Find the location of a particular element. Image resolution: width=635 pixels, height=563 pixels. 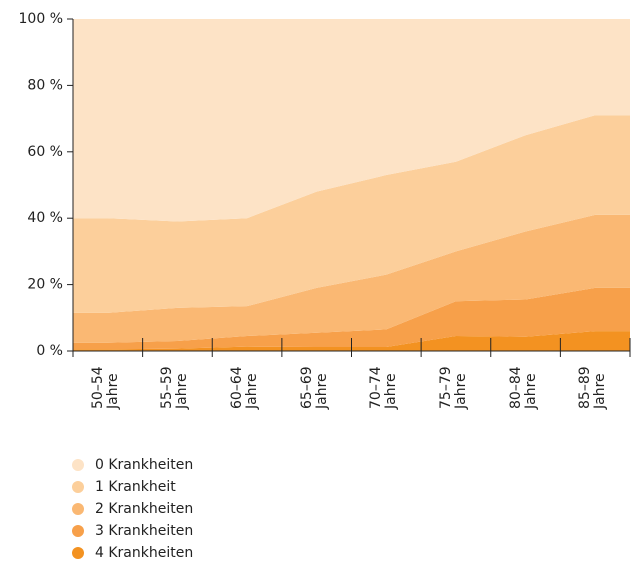

x-tick-label: 80–84 Jahre is located at coordinates (523, 387).